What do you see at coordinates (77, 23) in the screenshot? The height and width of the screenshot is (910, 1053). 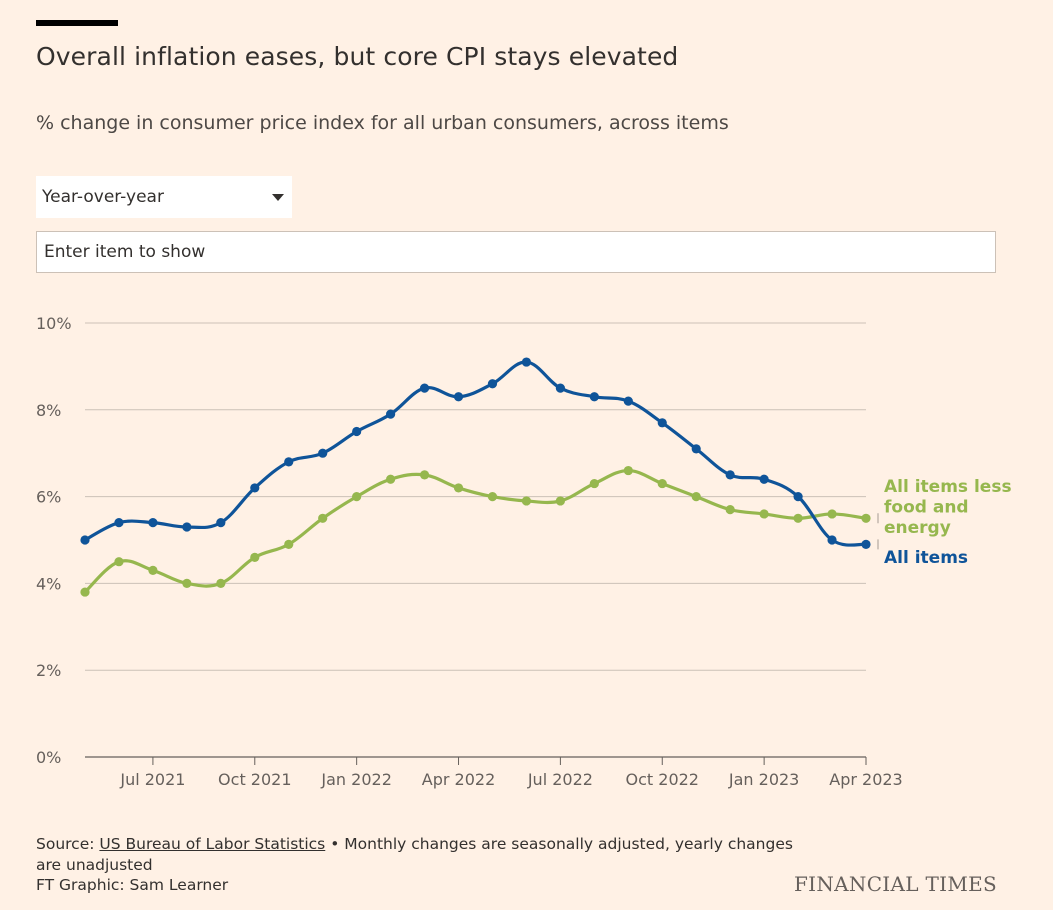 I see `top-rule` at bounding box center [77, 23].